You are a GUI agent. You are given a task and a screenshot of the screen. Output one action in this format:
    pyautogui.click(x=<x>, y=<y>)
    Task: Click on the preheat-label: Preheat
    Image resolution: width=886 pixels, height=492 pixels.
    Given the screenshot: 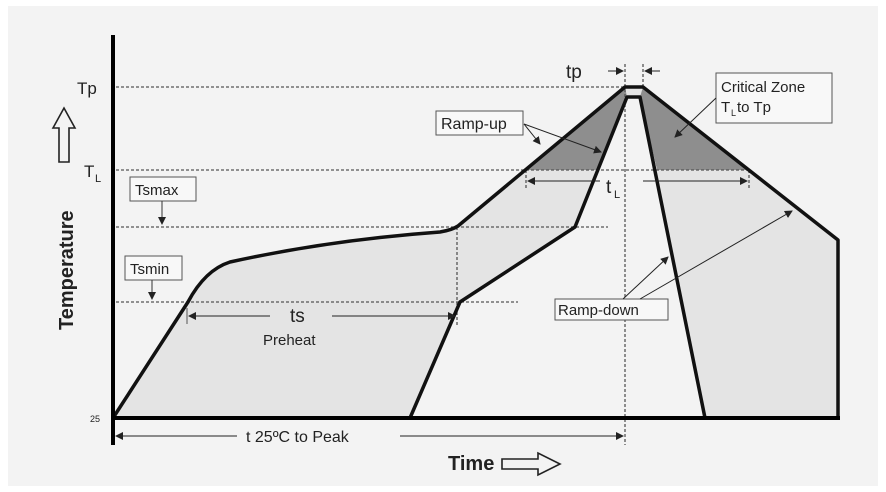 What is the action you would take?
    pyautogui.click(x=289, y=340)
    